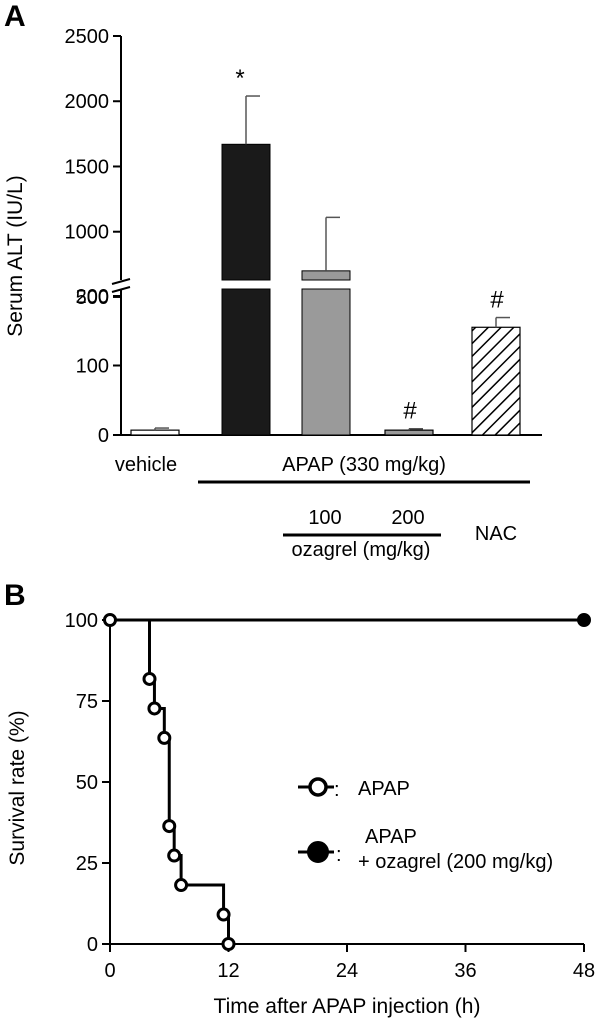 The height and width of the screenshot is (1027, 600). I want to click on series-apap-line, so click(170, 781).